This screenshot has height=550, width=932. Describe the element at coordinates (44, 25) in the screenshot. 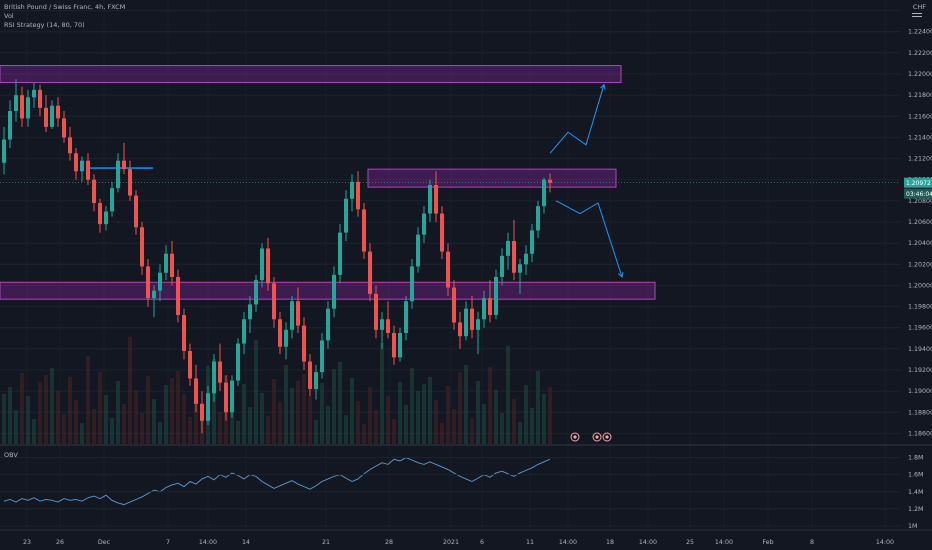

I see `strategy-label: RSI Strategy (14, 80, 70)` at that location.